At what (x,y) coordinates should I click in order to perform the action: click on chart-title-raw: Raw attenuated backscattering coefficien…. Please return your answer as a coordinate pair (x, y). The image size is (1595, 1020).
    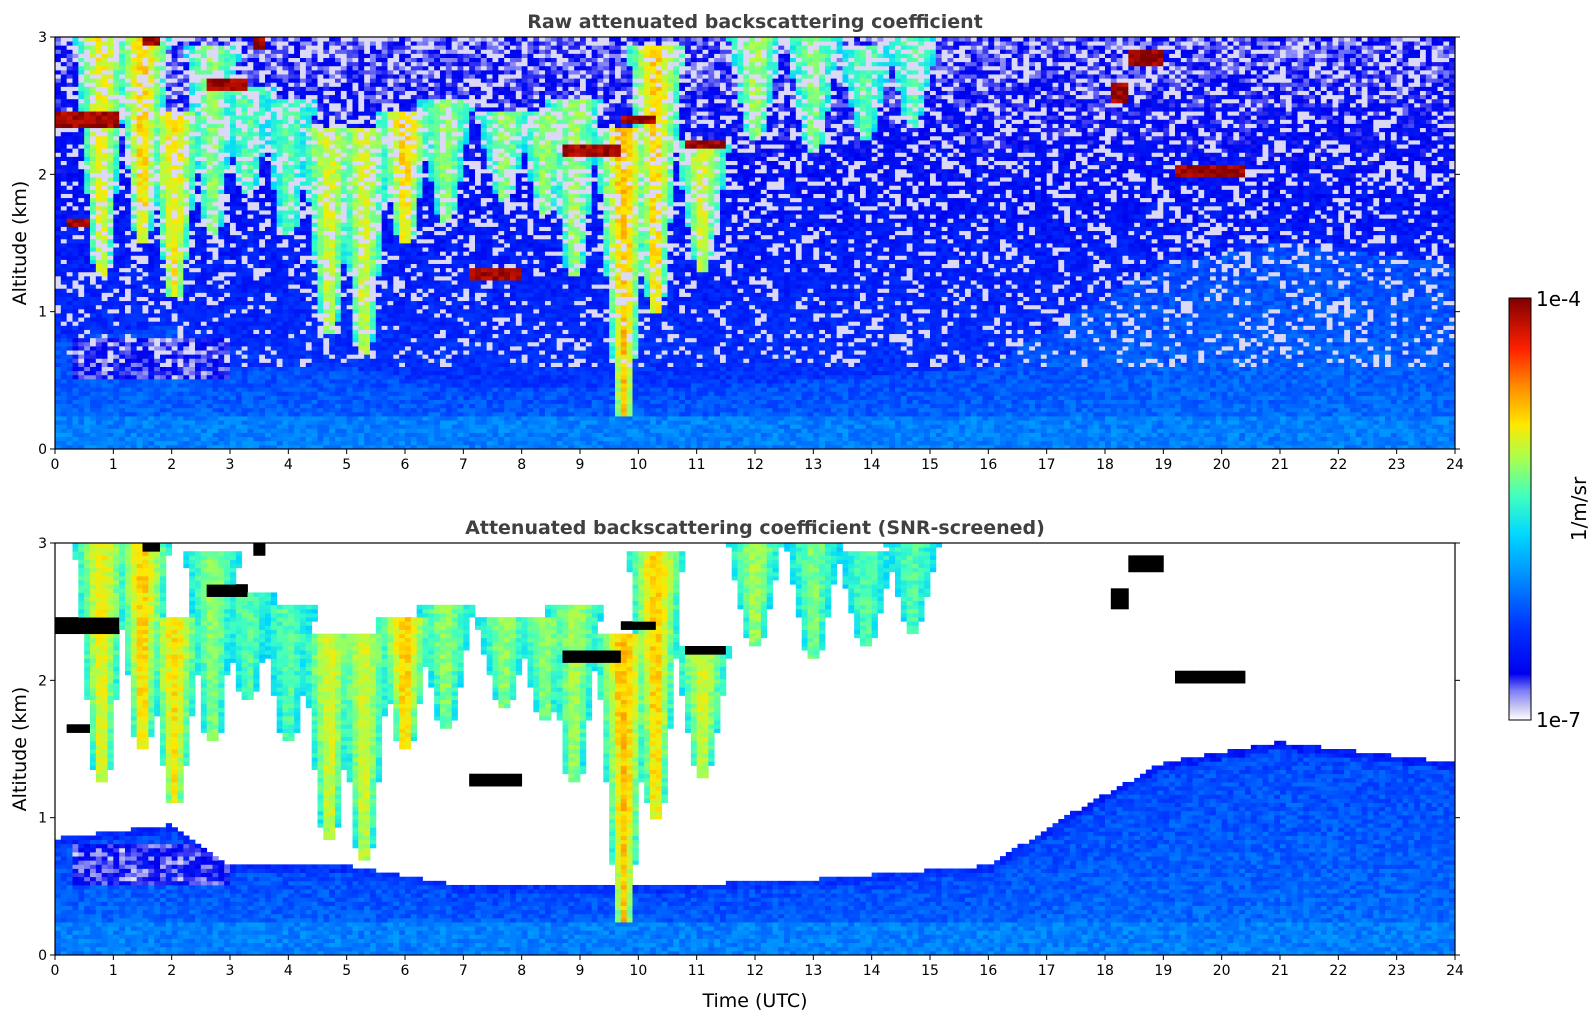
    Looking at the image, I should click on (755, 22).